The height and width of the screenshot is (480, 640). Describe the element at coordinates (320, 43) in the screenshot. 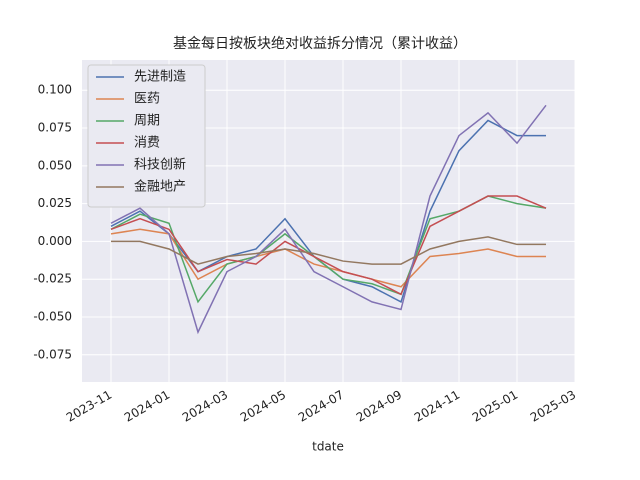

I see `chart-title: 基金每日按板块绝对收益拆分情况（累计收益）` at that location.